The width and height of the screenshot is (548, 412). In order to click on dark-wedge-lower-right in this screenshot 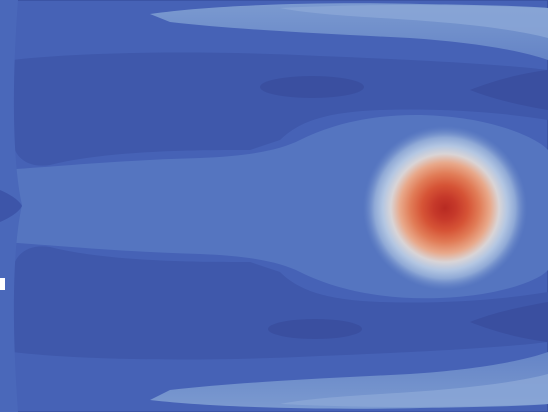, I will do `click(509, 322)`.